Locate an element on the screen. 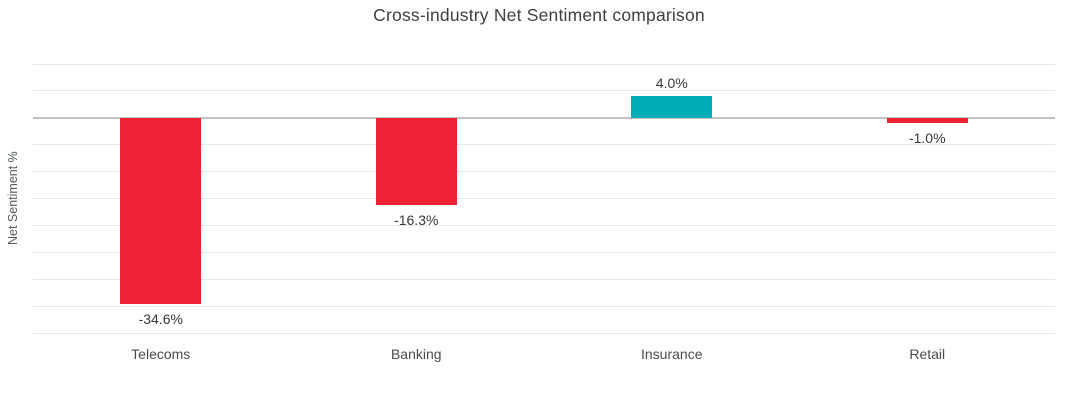  value-label-telecoms: -34.6% is located at coordinates (160, 318).